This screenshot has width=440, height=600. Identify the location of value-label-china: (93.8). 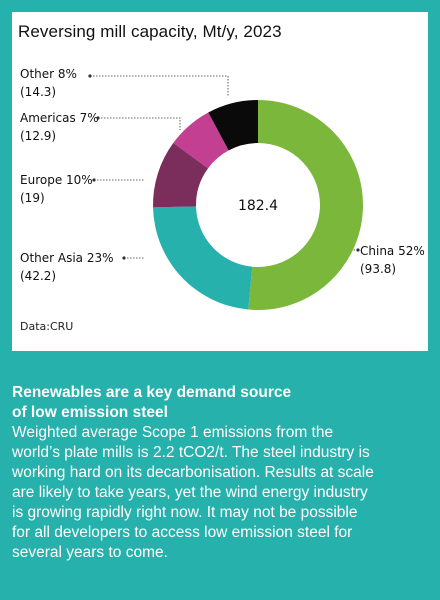
(378, 269).